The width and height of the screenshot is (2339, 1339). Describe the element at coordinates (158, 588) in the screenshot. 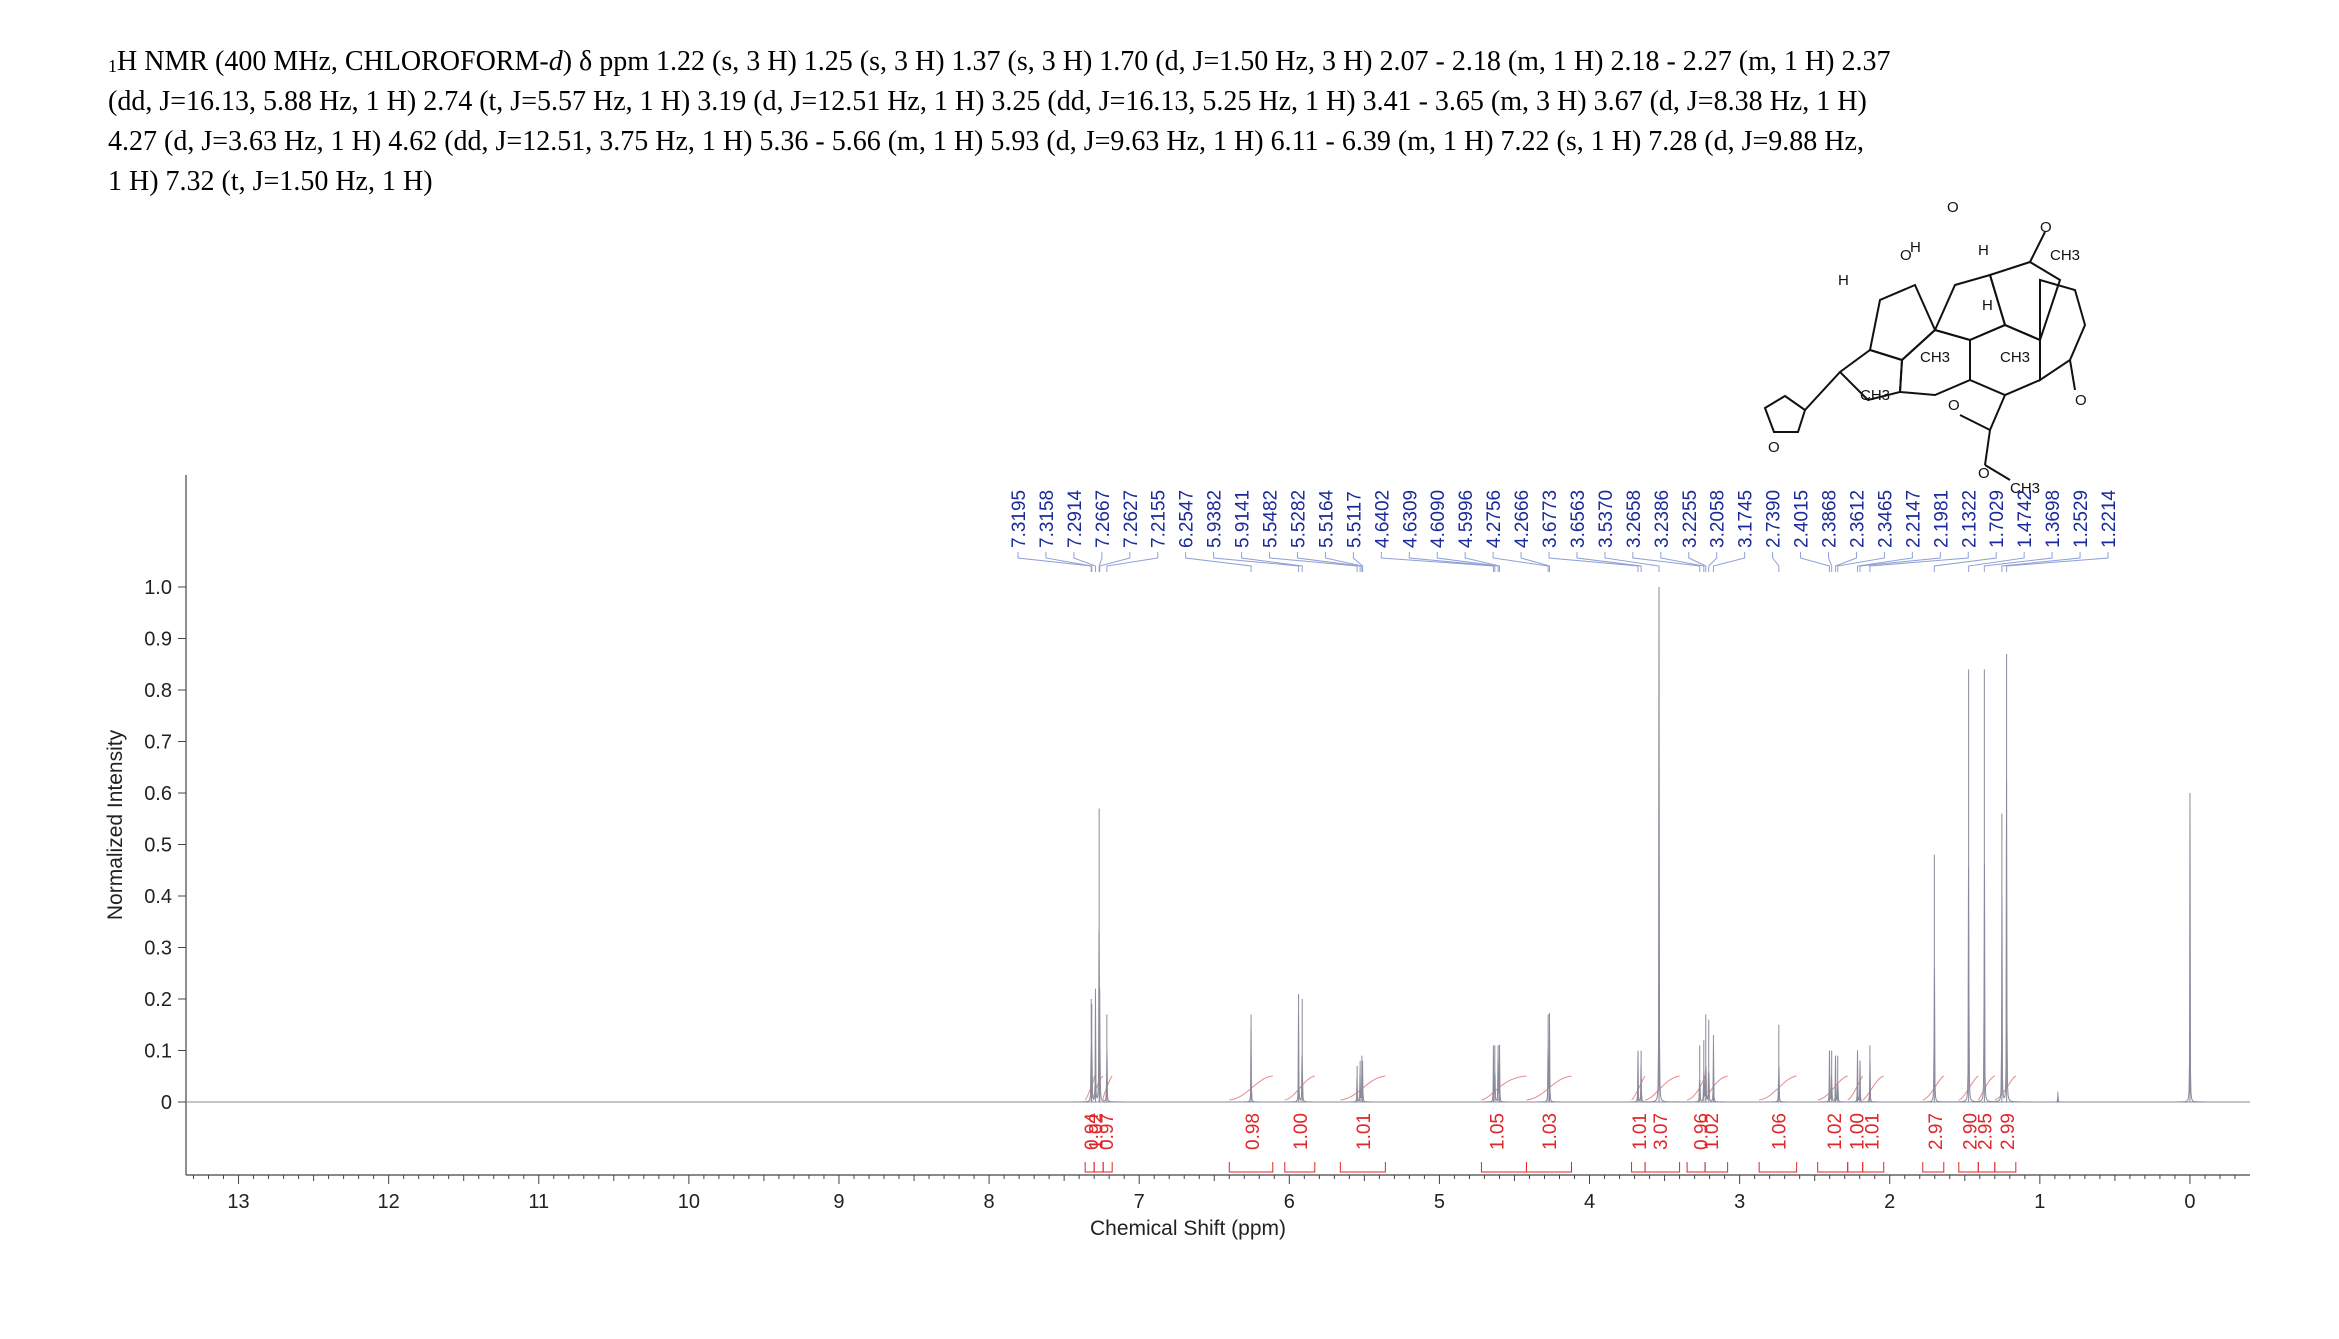

I see `y-tick-label: 1.0` at that location.